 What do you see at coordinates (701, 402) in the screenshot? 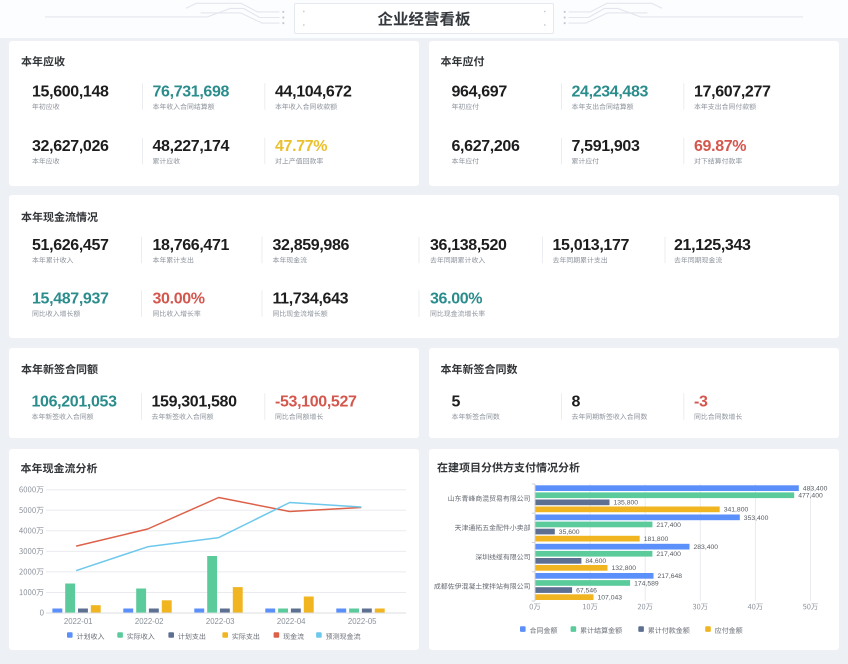
I see `svg-text: -3` at bounding box center [701, 402].